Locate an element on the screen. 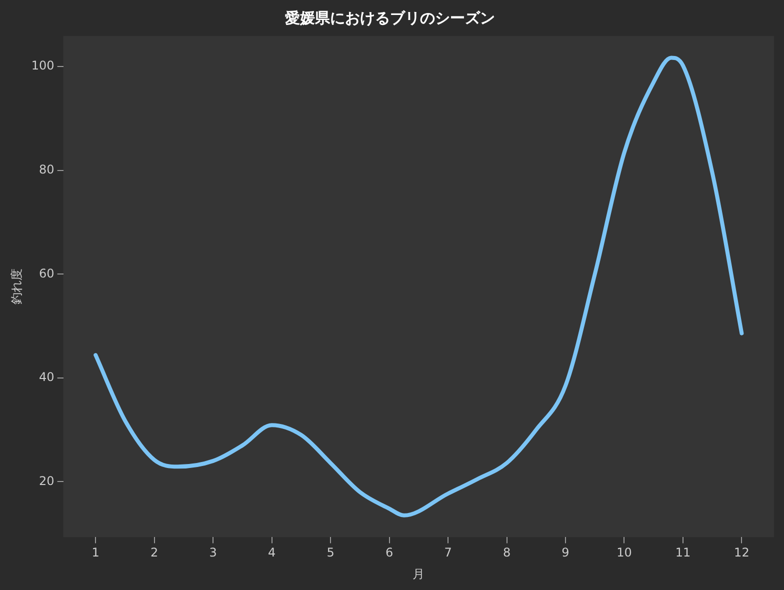 This screenshot has width=784, height=590. x-tick-label: 10 is located at coordinates (624, 553).